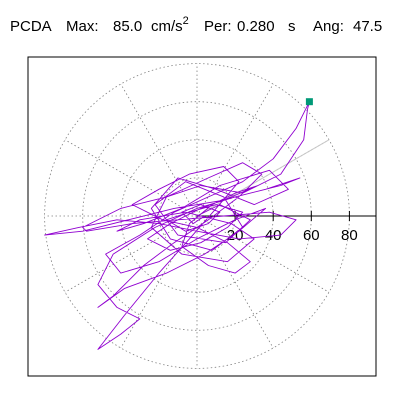 The image size is (400, 400). Describe the element at coordinates (82, 26) in the screenshot. I see `max-label: Max:` at that location.